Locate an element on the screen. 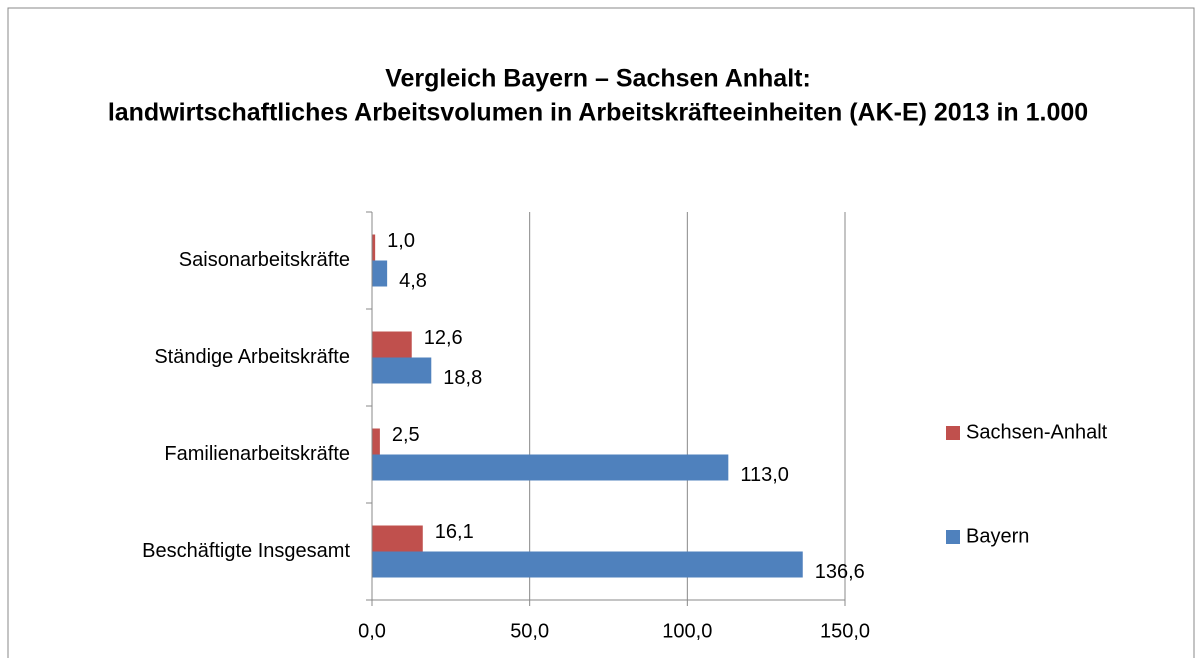 This screenshot has width=1197, height=658. data-label: 18,8 is located at coordinates (462, 378).